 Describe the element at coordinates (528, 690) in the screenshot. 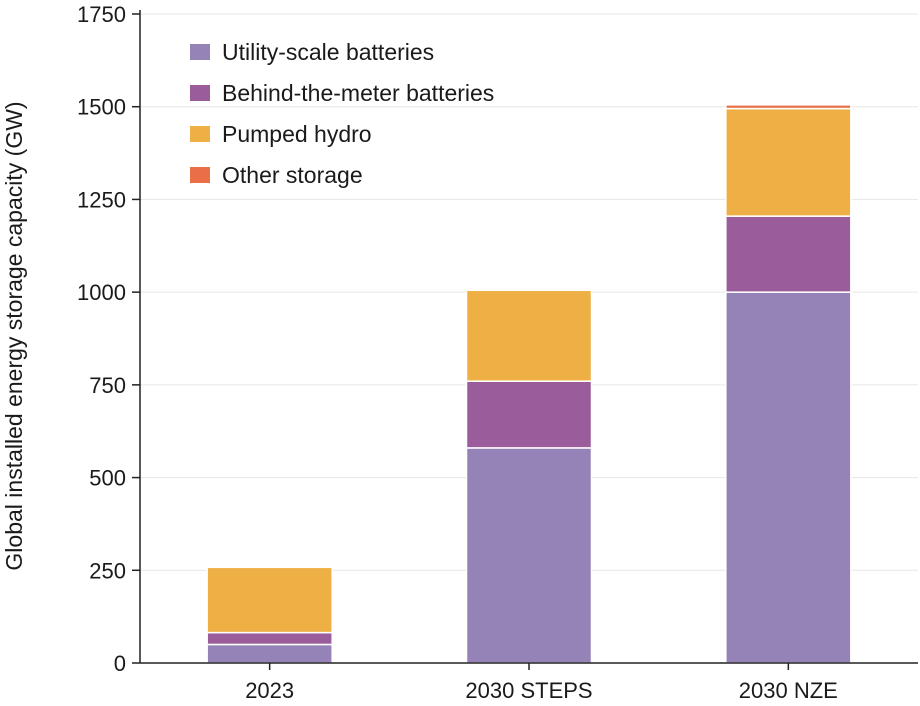

I see `x-tick-label: 2030 STEPS` at that location.